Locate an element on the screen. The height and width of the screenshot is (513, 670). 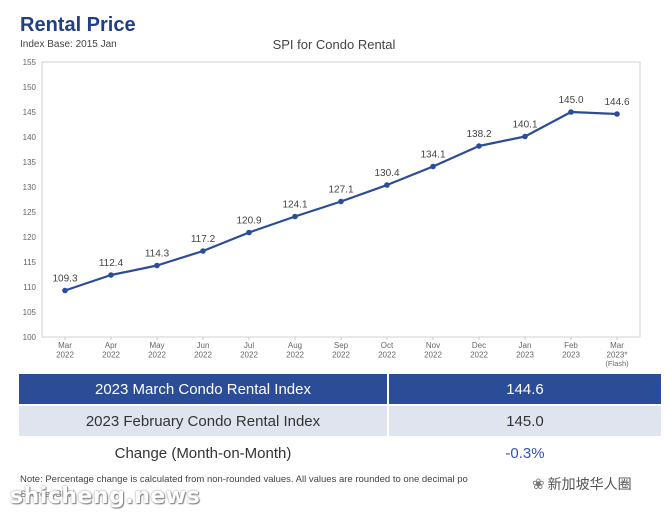
x-tick-label: Jun 2022 is located at coordinates (203, 350).